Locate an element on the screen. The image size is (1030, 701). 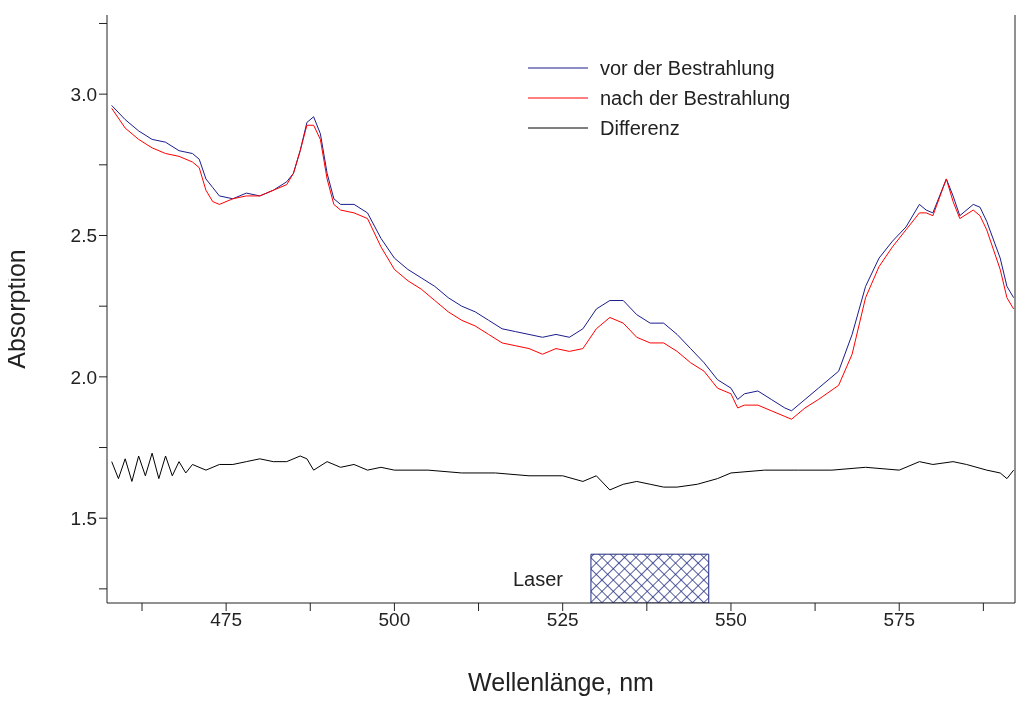
y-tick-label: 2.0 is located at coordinates (83, 377).